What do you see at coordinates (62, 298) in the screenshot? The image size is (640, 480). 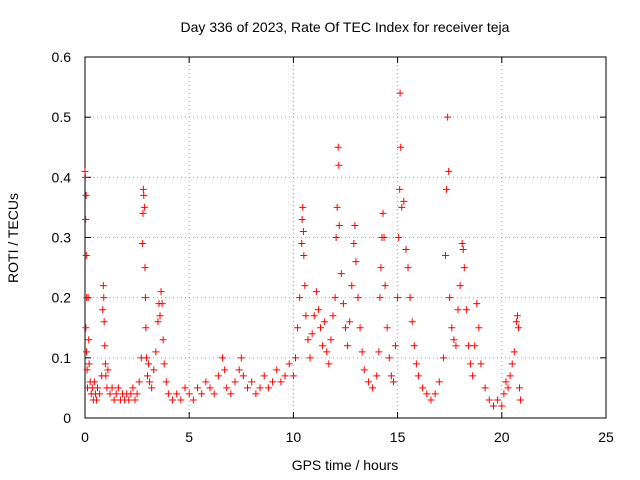 I see `y-tick-label: 0.2` at bounding box center [62, 298].